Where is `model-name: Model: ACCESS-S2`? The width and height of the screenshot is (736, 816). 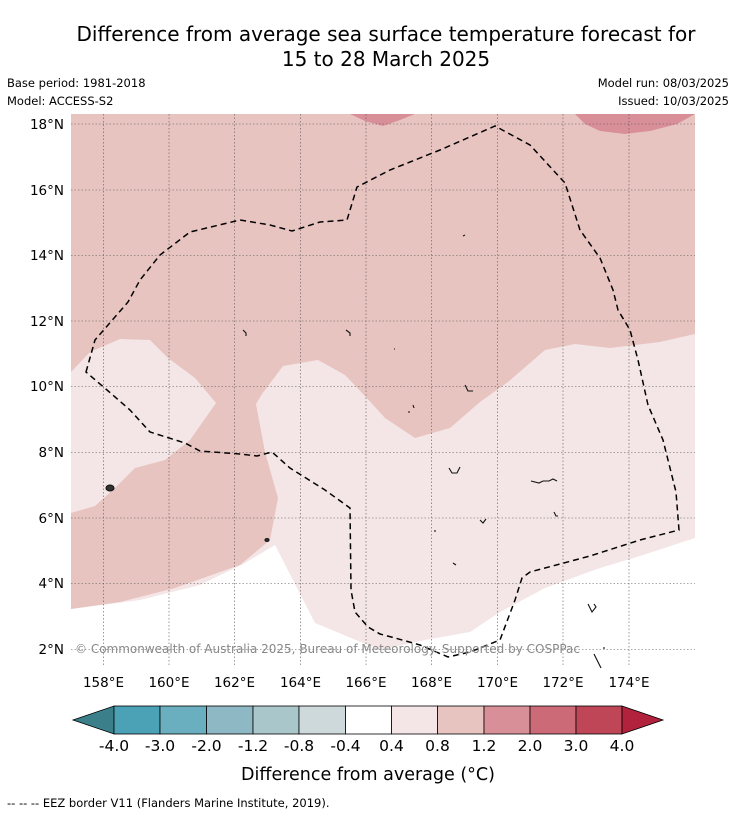 model-name: Model: ACCESS-S2 is located at coordinates (60, 101).